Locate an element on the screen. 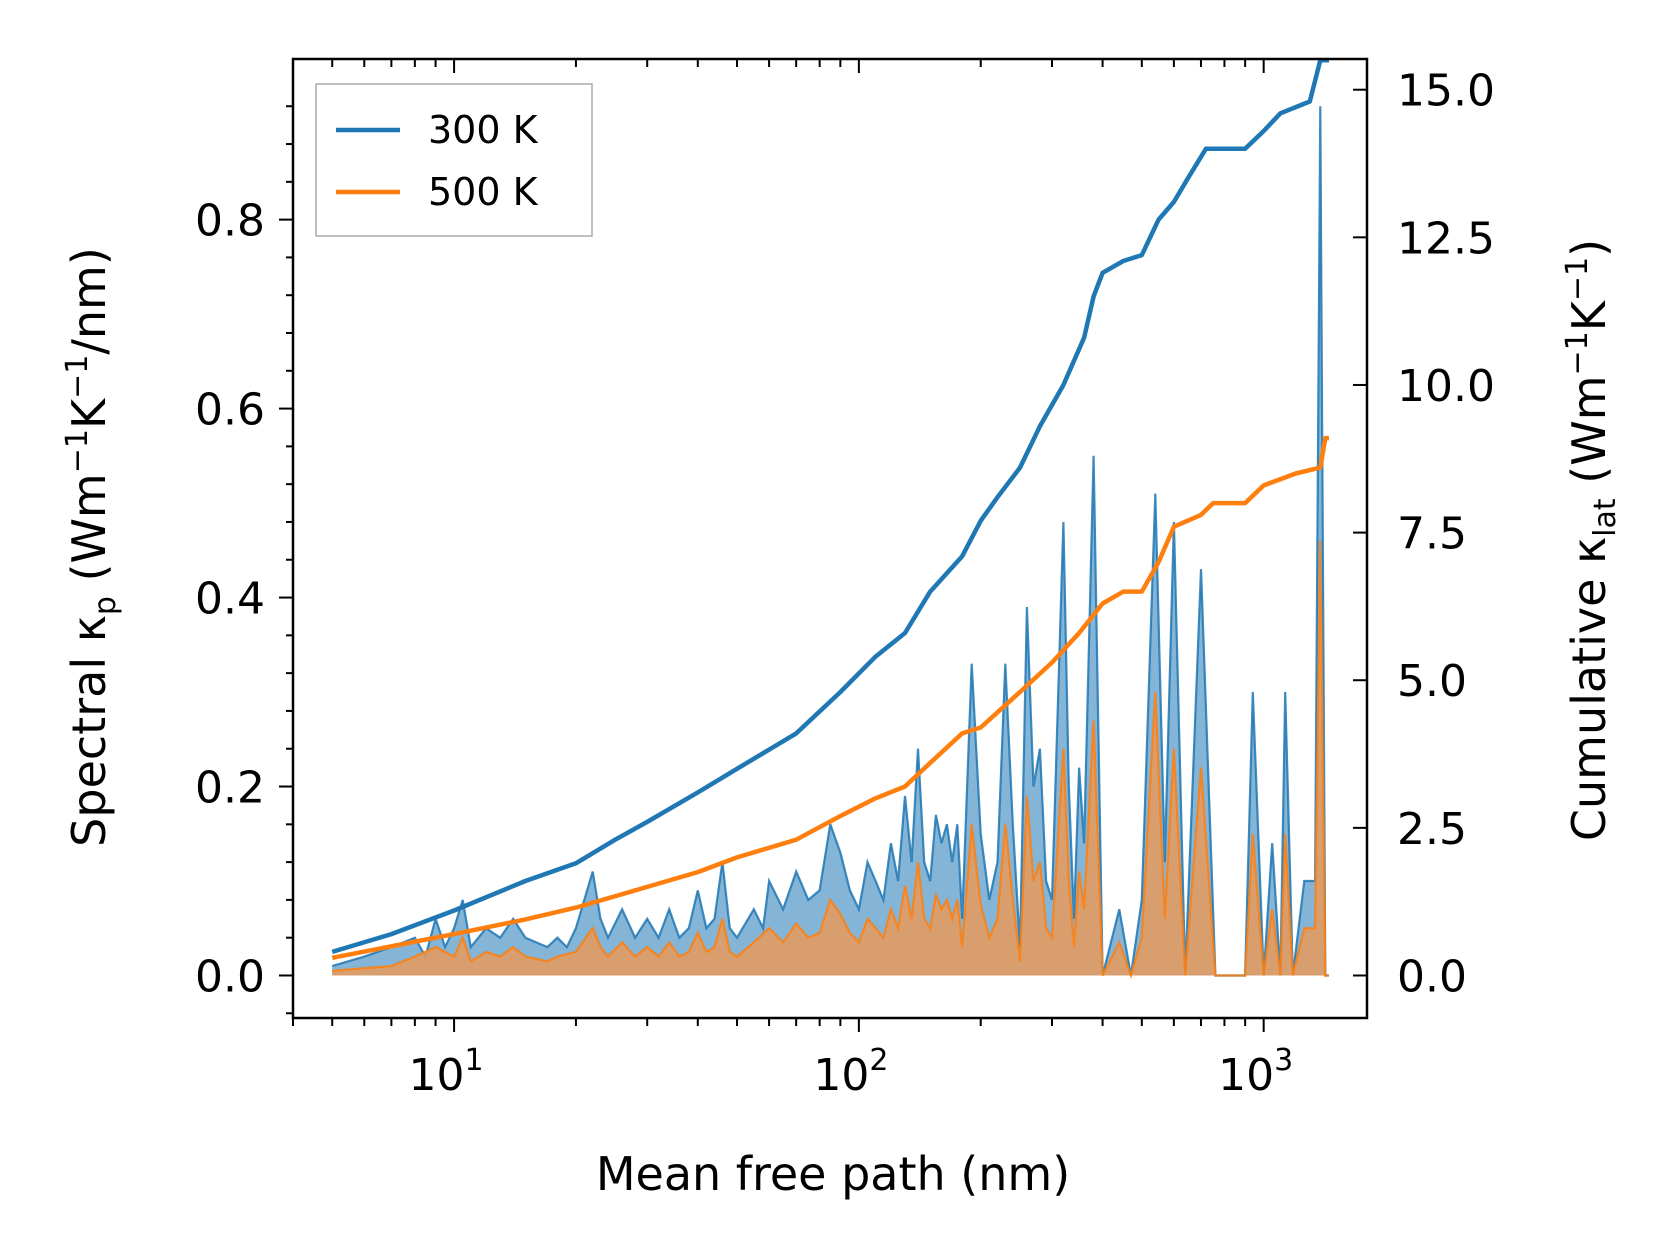  legend-label: 500 K is located at coordinates (483, 192).